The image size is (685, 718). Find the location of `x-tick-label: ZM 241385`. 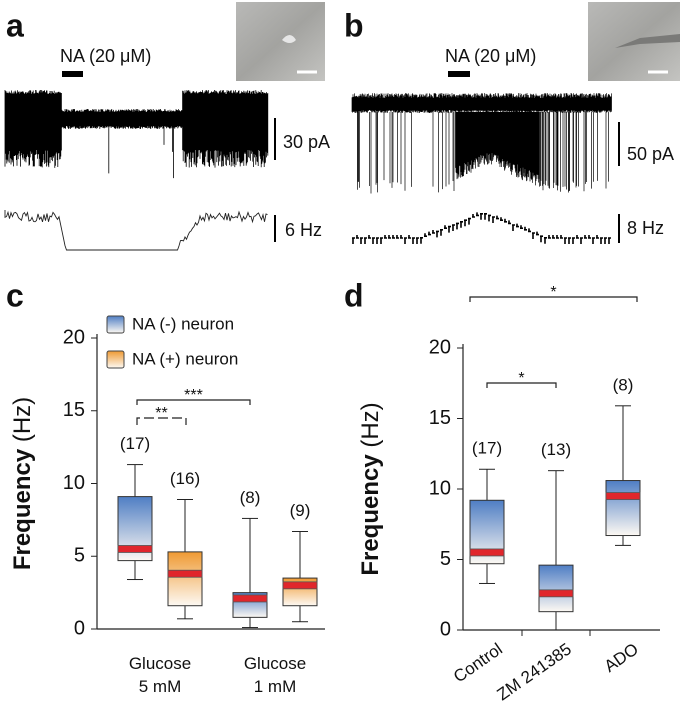

x-tick-label: ZM 241385 is located at coordinates (534, 671).